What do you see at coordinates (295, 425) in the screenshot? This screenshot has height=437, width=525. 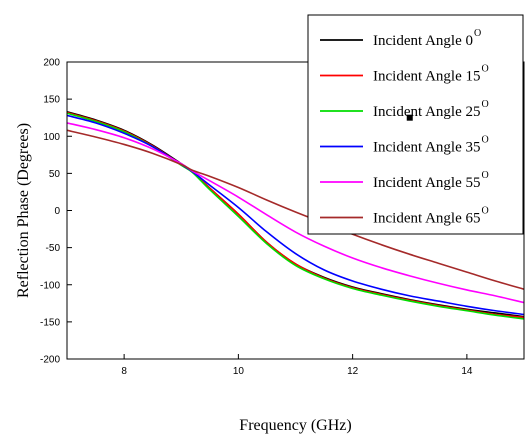 I see `x-axis-title: Frequency (GHz)` at bounding box center [295, 425].